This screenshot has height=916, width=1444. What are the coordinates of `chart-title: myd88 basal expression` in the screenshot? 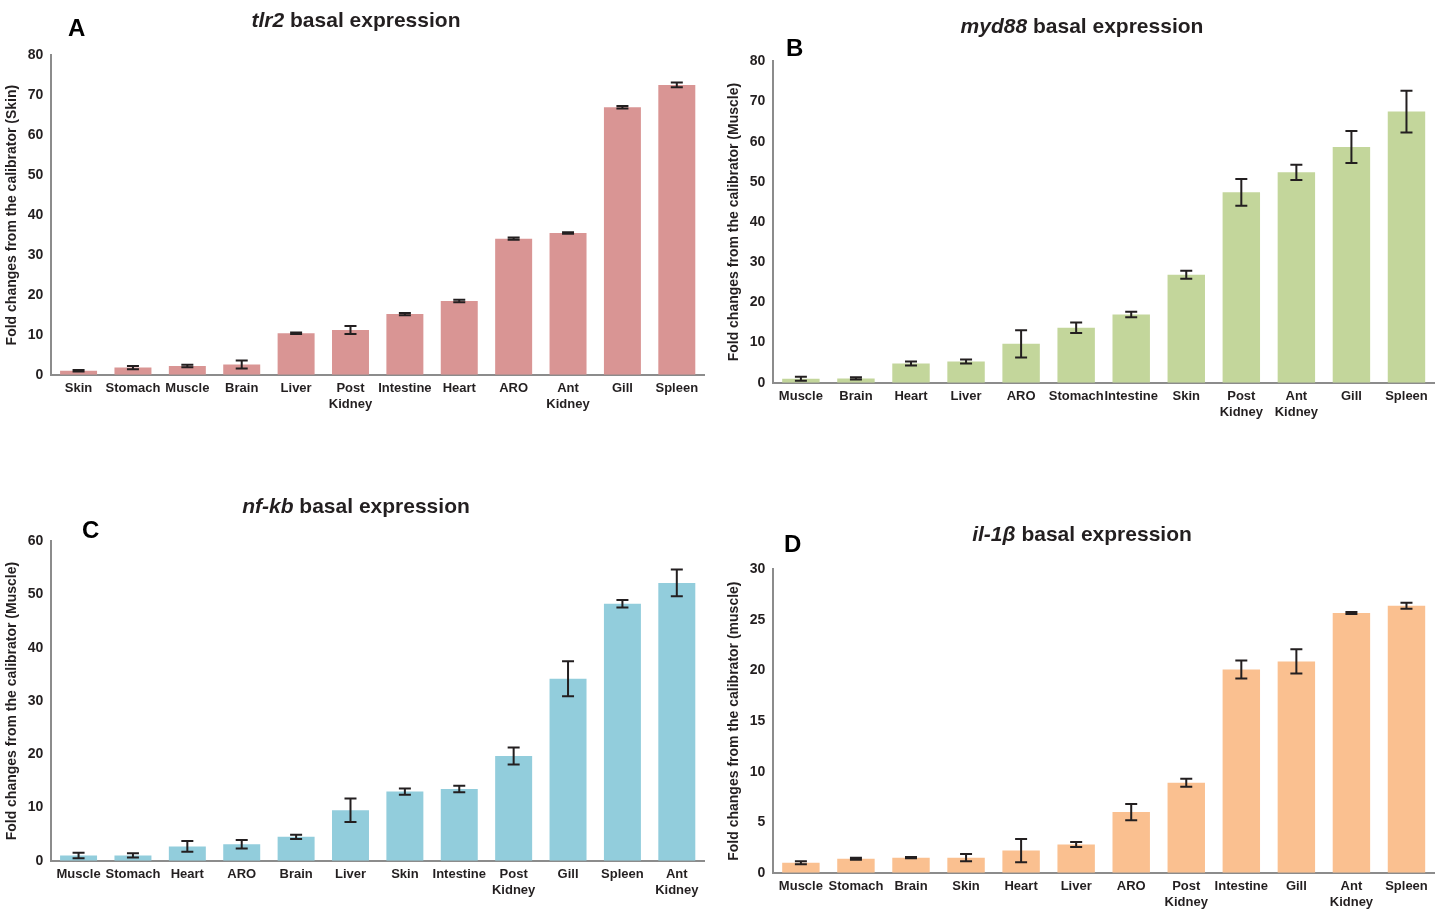 It's located at (1082, 25).